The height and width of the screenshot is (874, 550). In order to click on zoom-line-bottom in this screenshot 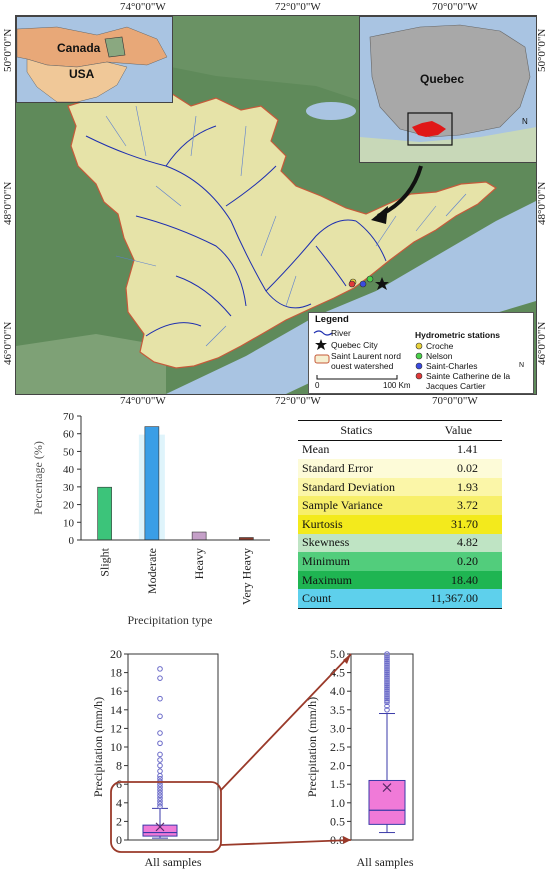, I will do `click(286, 842)`.